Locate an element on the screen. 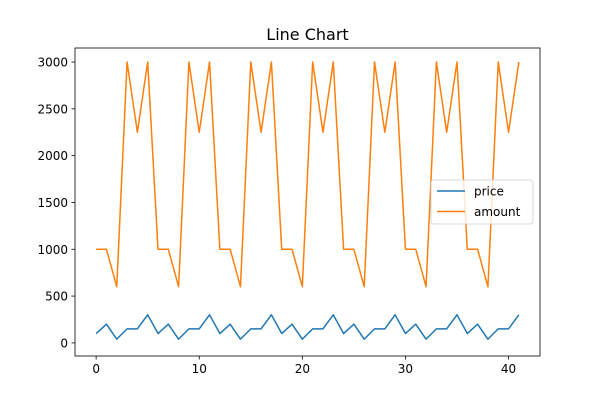 The width and height of the screenshot is (600, 404). y-tick-label: 500 is located at coordinates (56, 297).